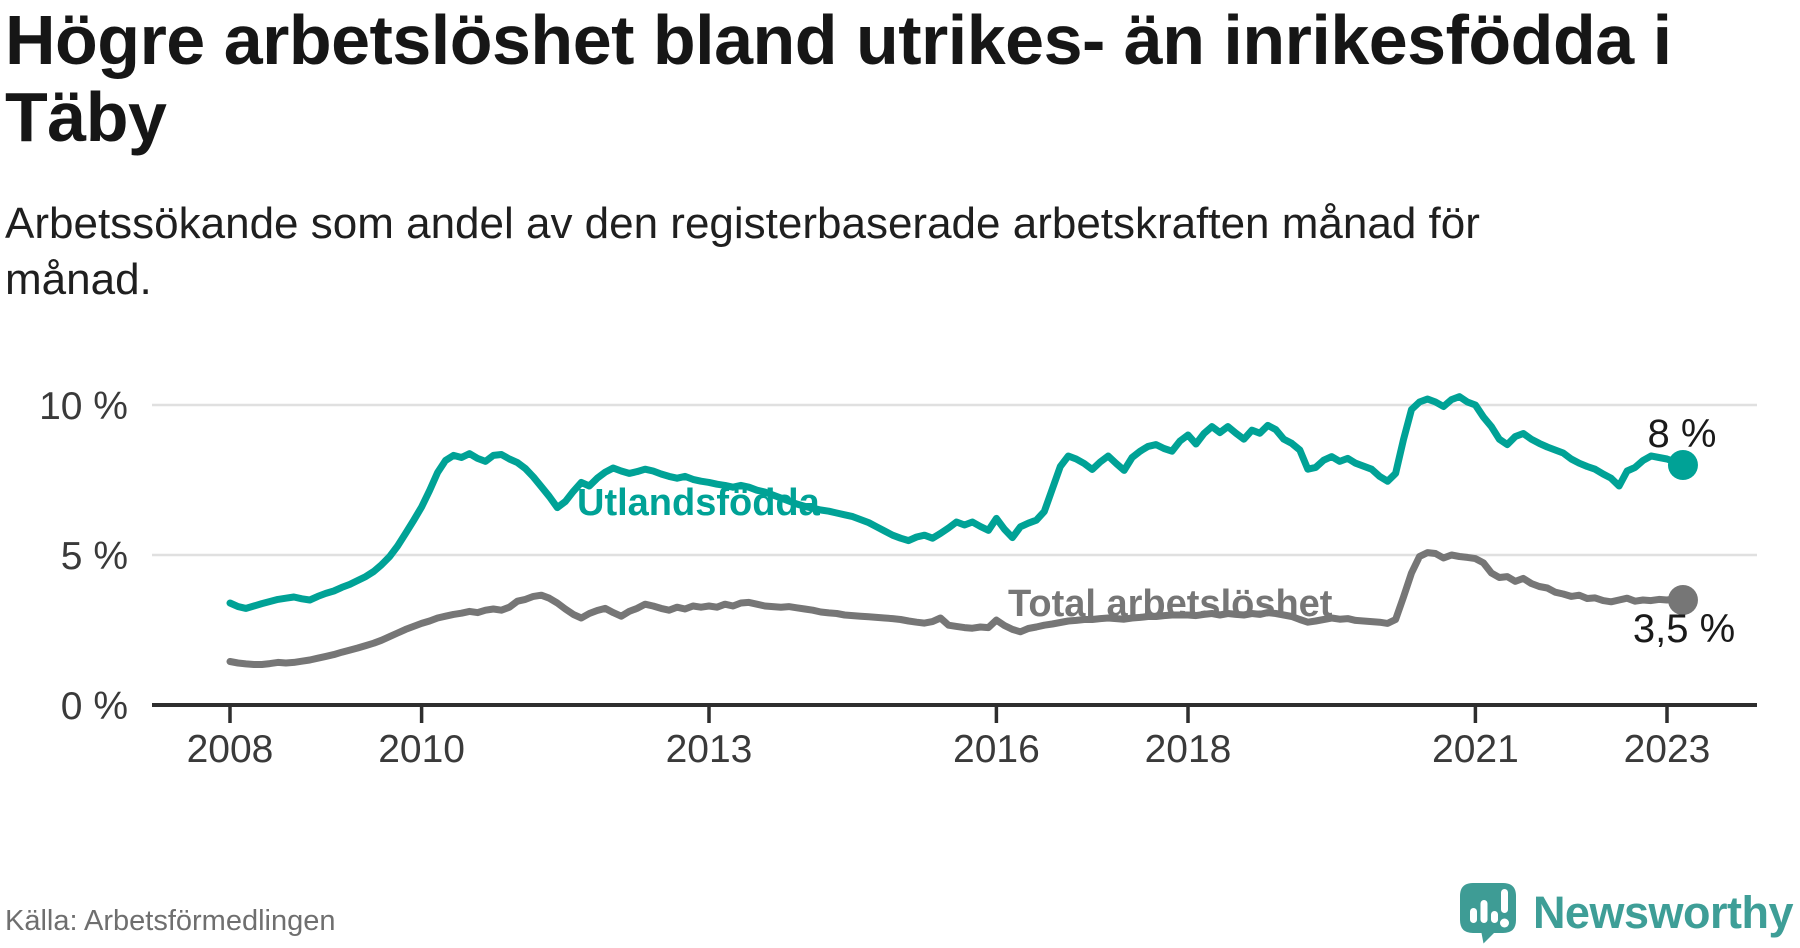 The height and width of the screenshot is (948, 1800). Describe the element at coordinates (1682, 434) in the screenshot. I see `series-end-value-label-0: 8 %` at that location.